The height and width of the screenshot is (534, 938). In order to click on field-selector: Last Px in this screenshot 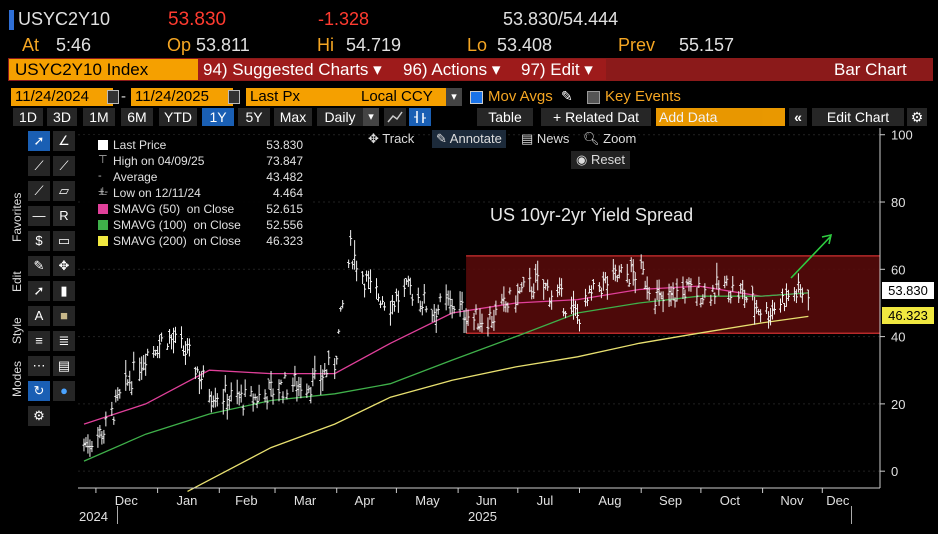, I will do `click(302, 97)`.